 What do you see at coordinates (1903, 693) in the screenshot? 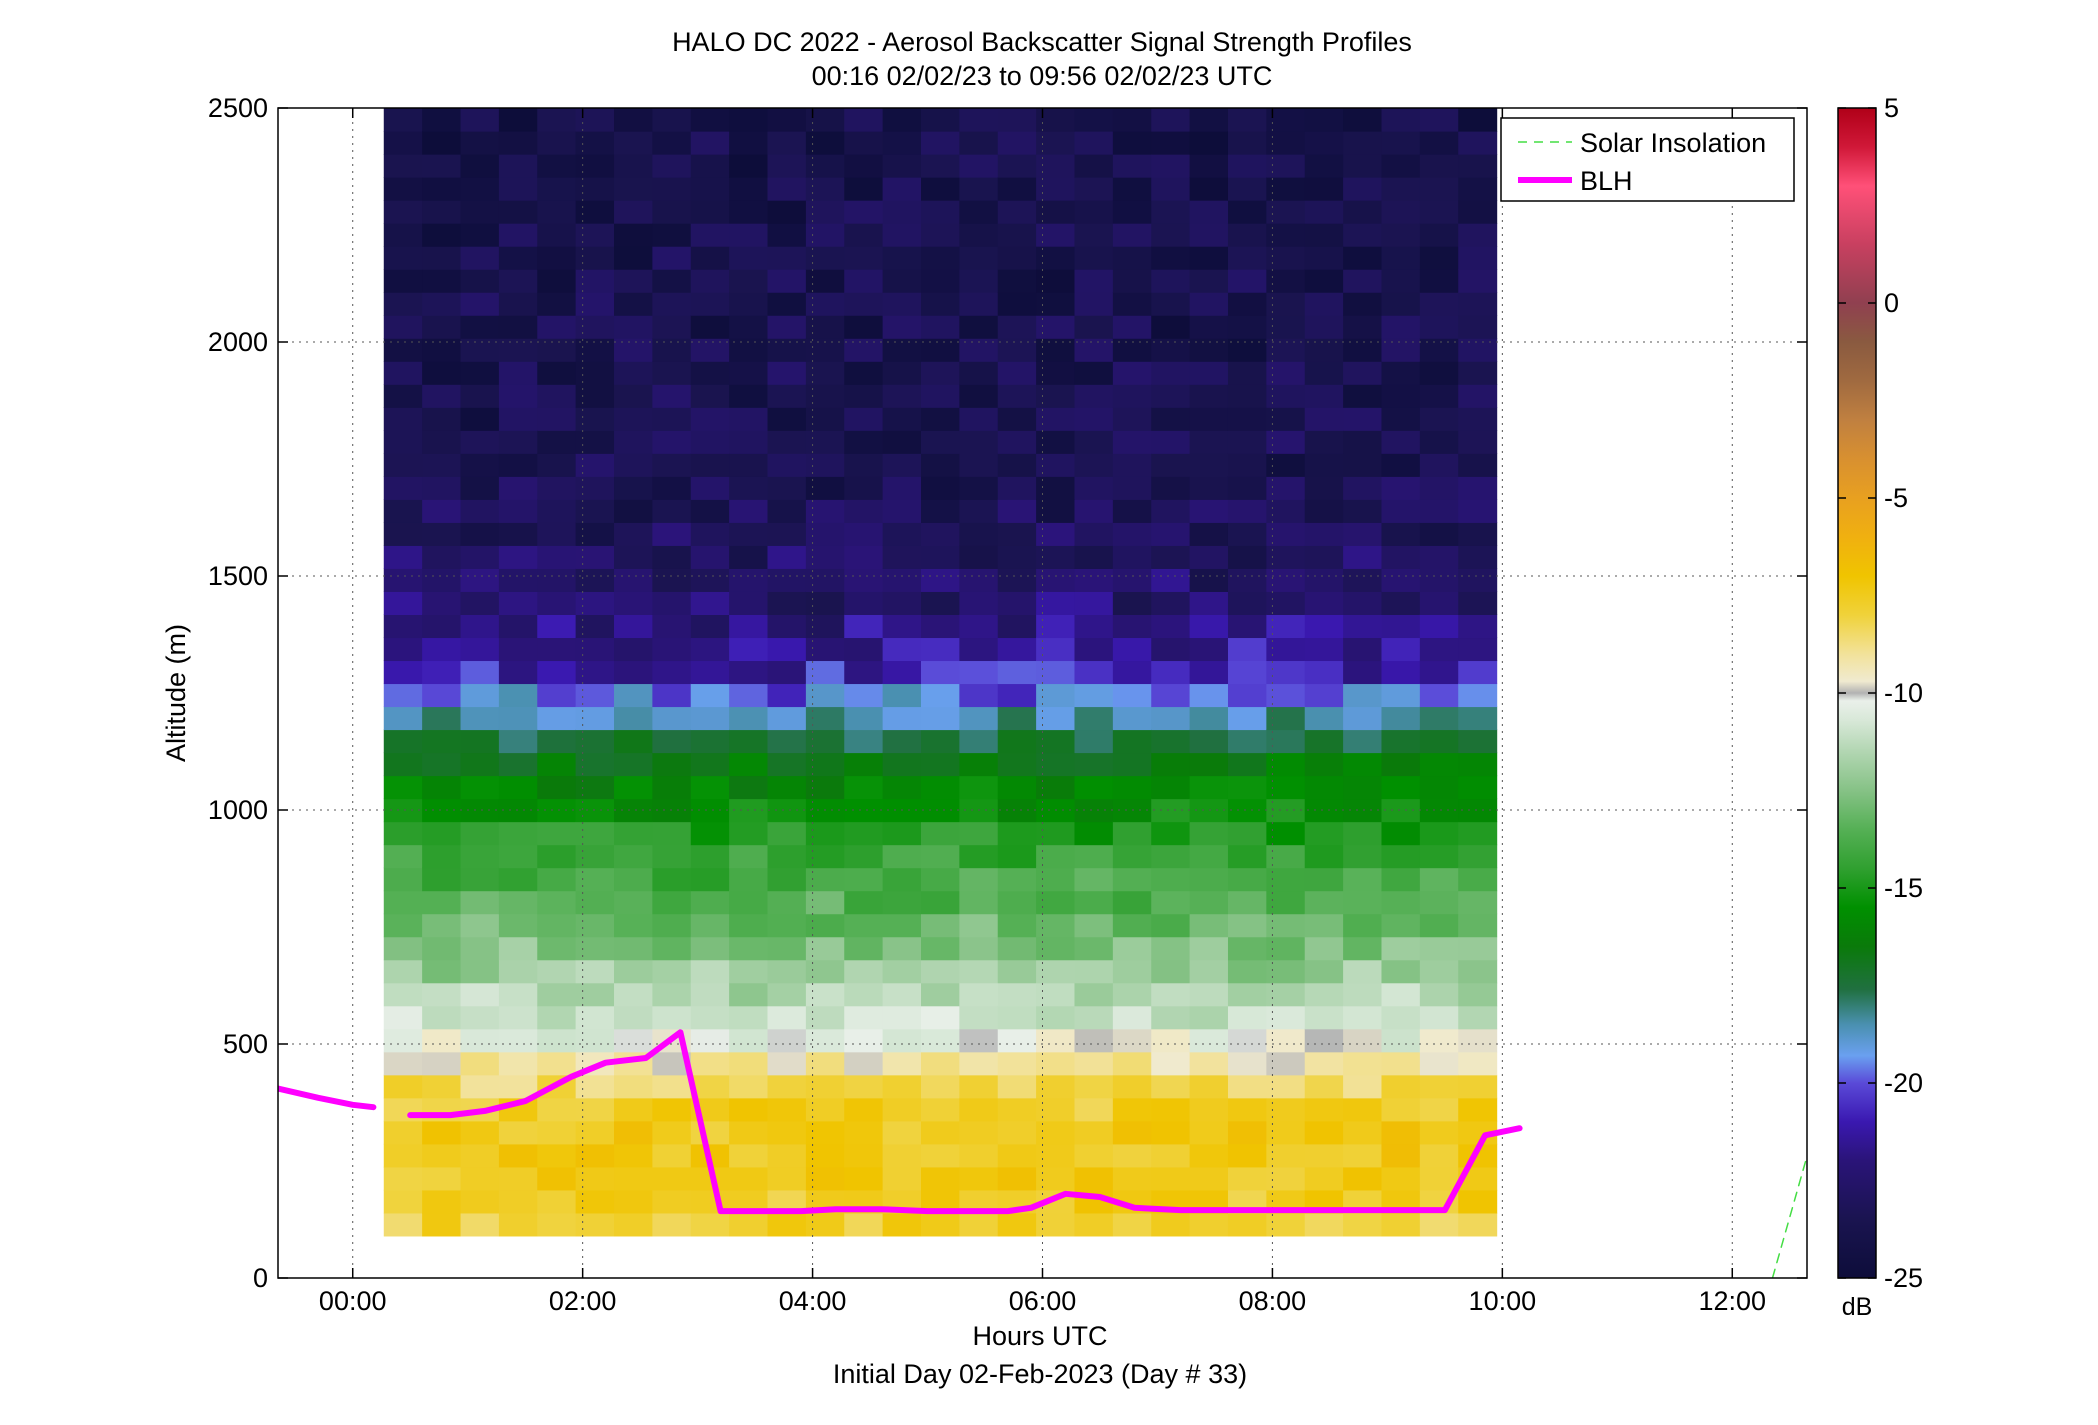
I see `colorbar-tick-label: -10` at bounding box center [1903, 693].